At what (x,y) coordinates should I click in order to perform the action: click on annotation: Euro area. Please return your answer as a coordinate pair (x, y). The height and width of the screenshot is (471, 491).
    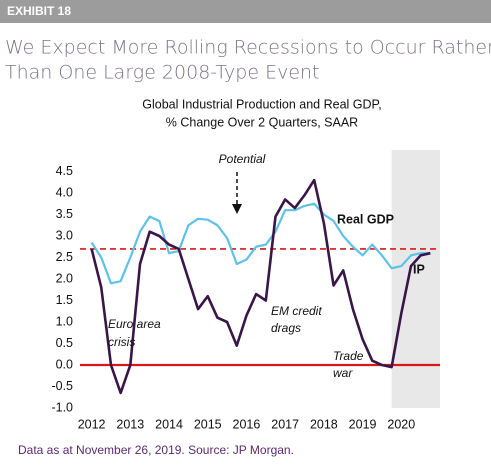
    Looking at the image, I should click on (134, 324).